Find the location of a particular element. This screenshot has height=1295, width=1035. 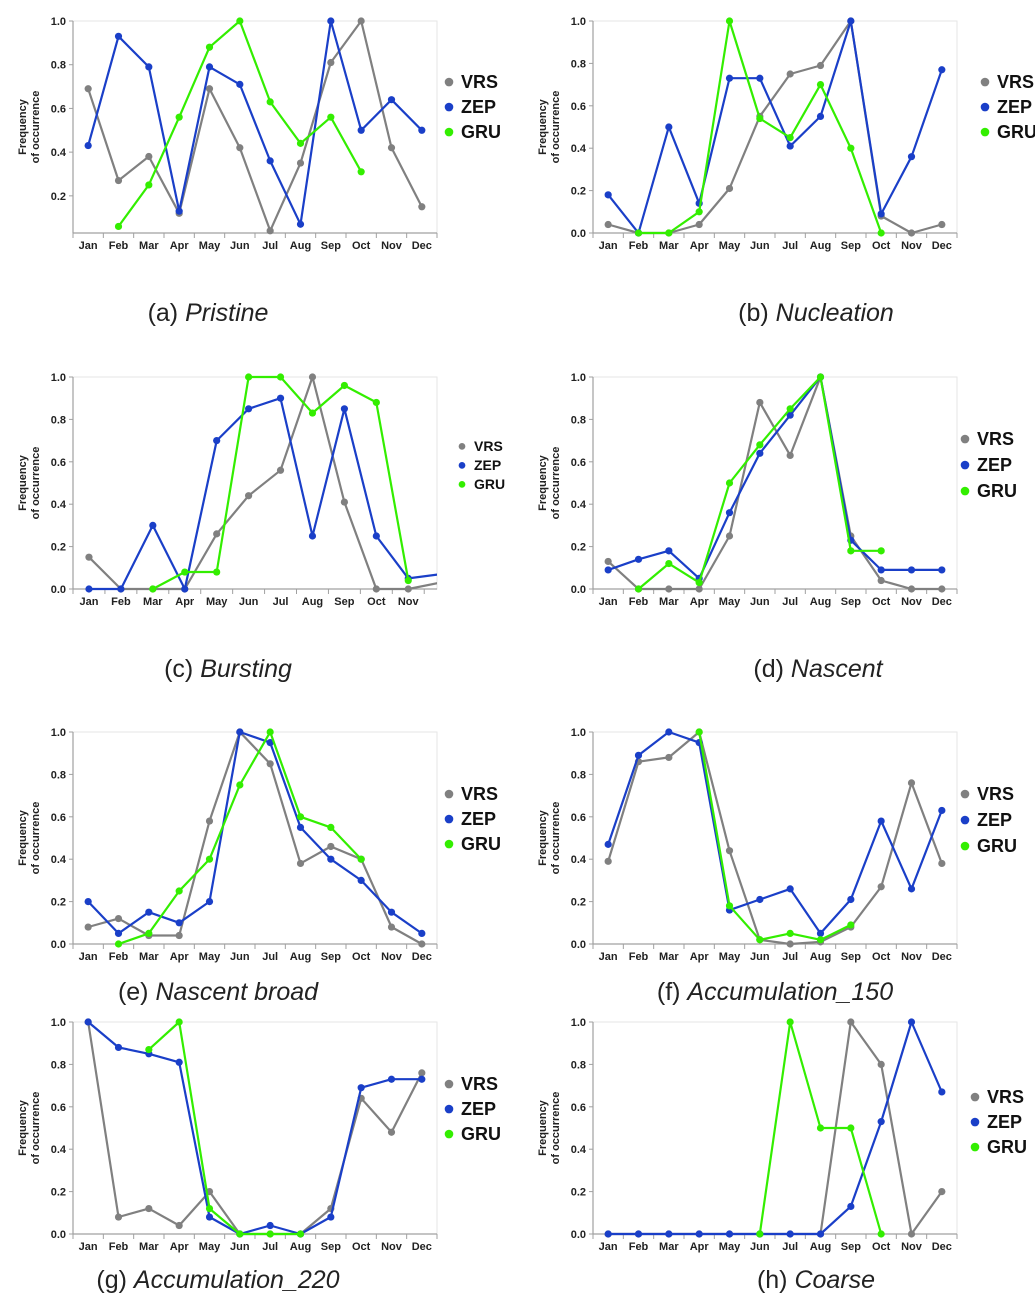

y-tick-label: 0.6 is located at coordinates (578, 107).